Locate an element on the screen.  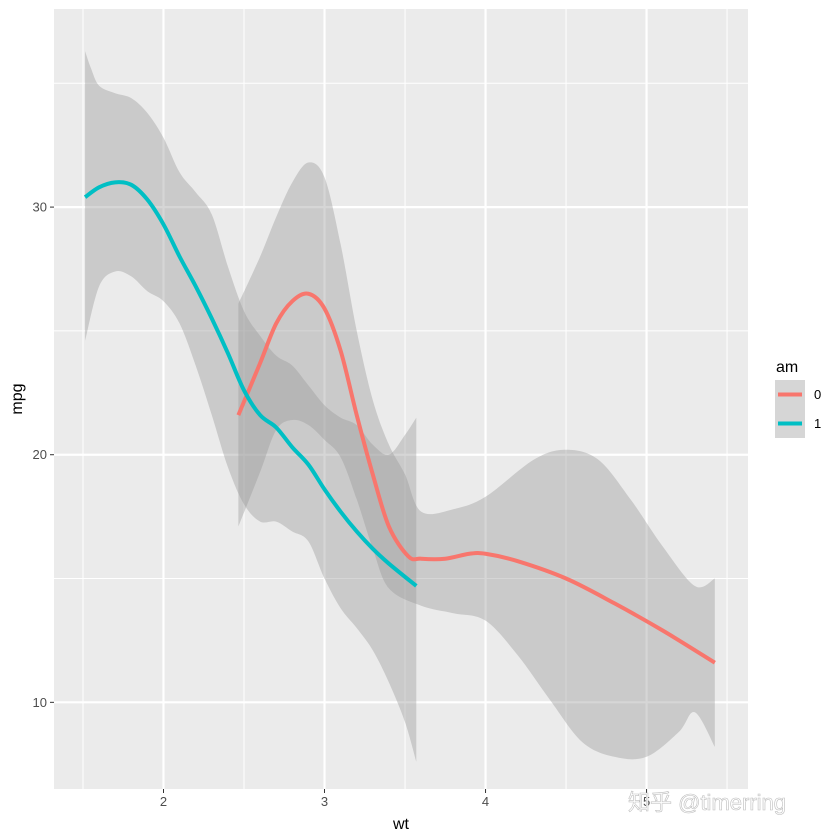
legend-label: 0 is located at coordinates (817, 394).